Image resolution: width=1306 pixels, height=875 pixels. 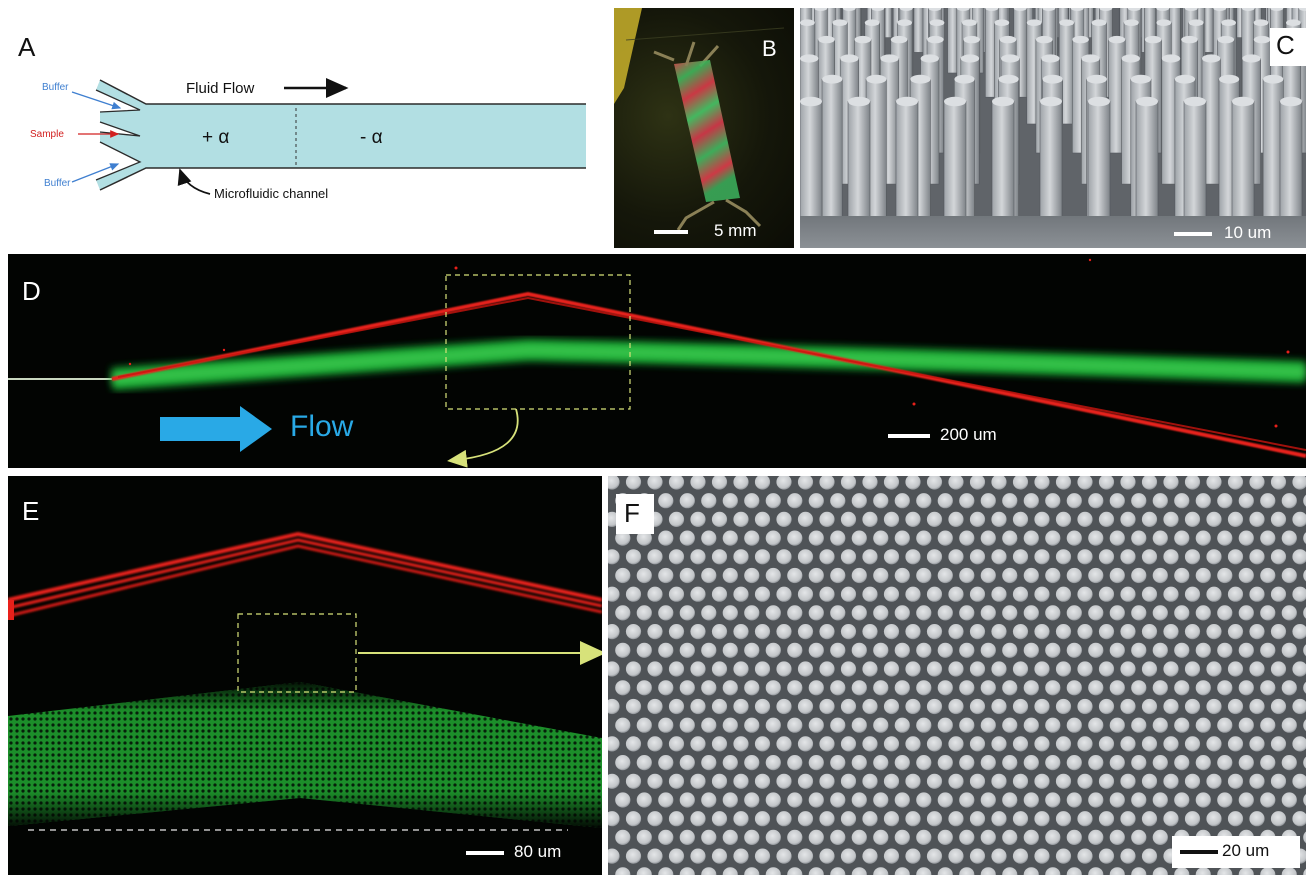 What do you see at coordinates (215, 137) in the screenshot?
I see `plus-alpha-label: + α` at bounding box center [215, 137].